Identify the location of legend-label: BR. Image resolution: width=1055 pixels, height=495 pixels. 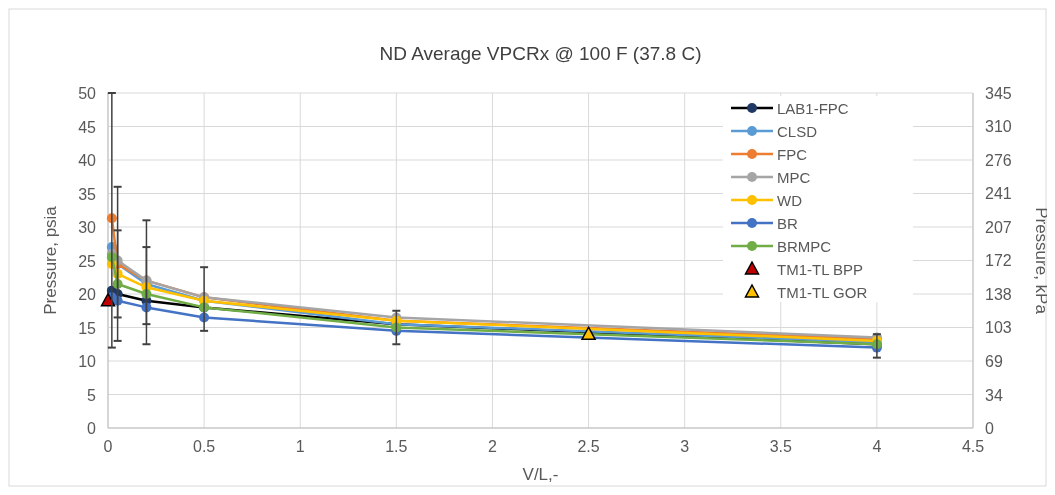
(787, 223).